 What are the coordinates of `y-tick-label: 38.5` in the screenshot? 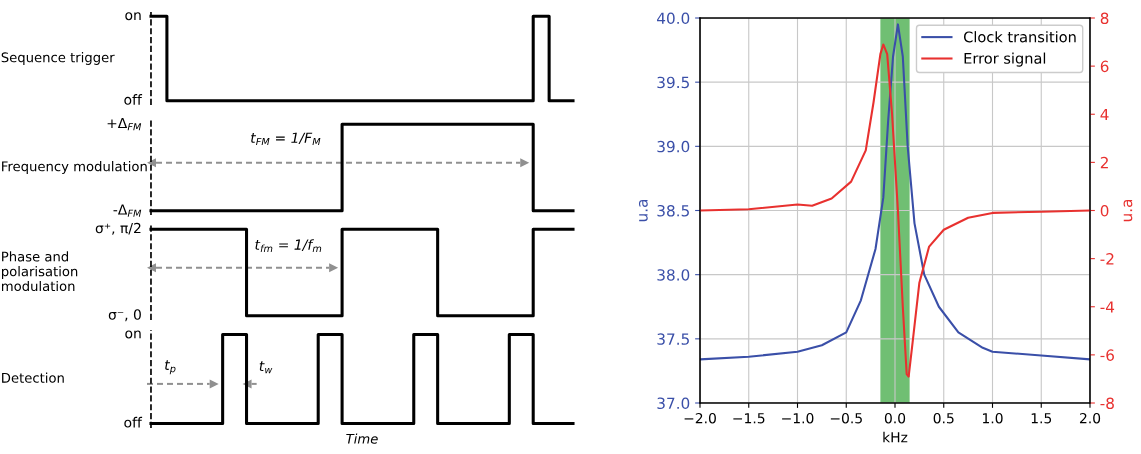 It's located at (673, 210).